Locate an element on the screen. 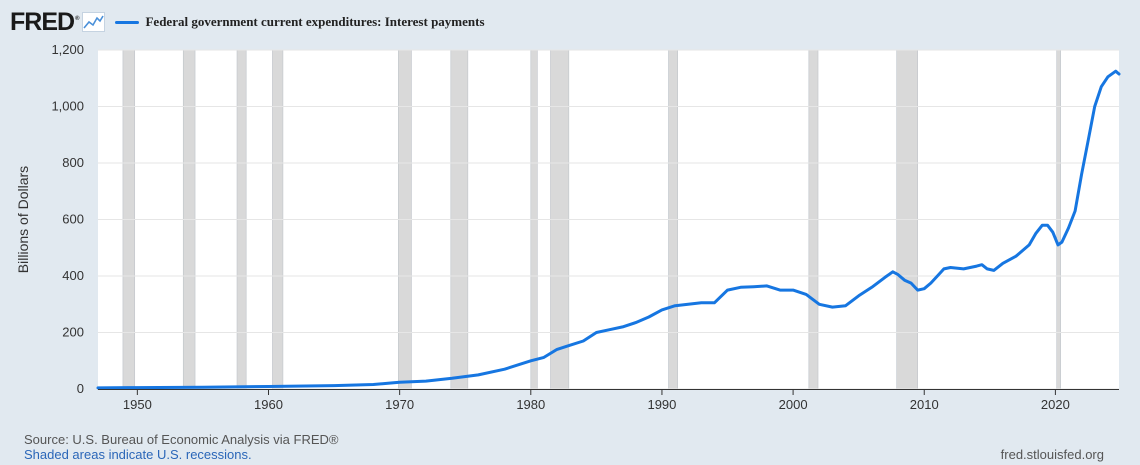 Image resolution: width=1140 pixels, height=465 pixels. x-tick-label: 1950 is located at coordinates (137, 404).